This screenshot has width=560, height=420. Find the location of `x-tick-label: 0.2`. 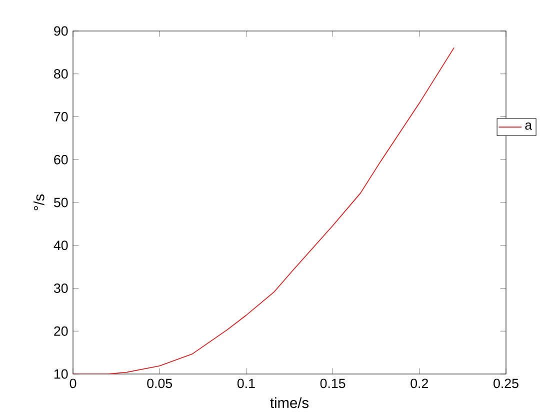

x-tick-label: 0.2 is located at coordinates (419, 383).